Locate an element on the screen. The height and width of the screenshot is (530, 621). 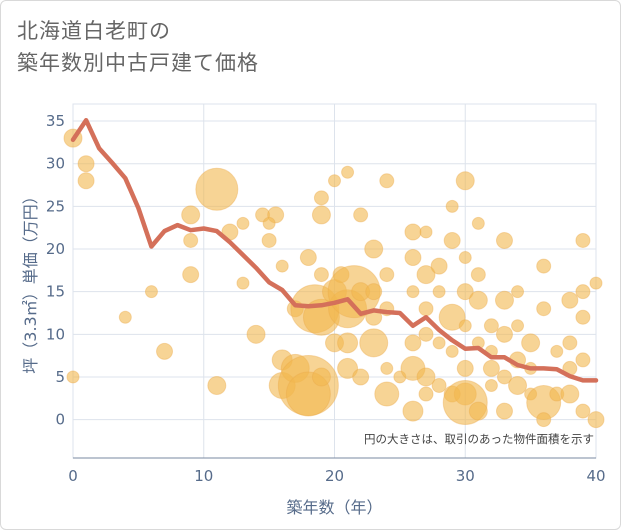
y-tick-label: 10 is located at coordinates (55, 334).